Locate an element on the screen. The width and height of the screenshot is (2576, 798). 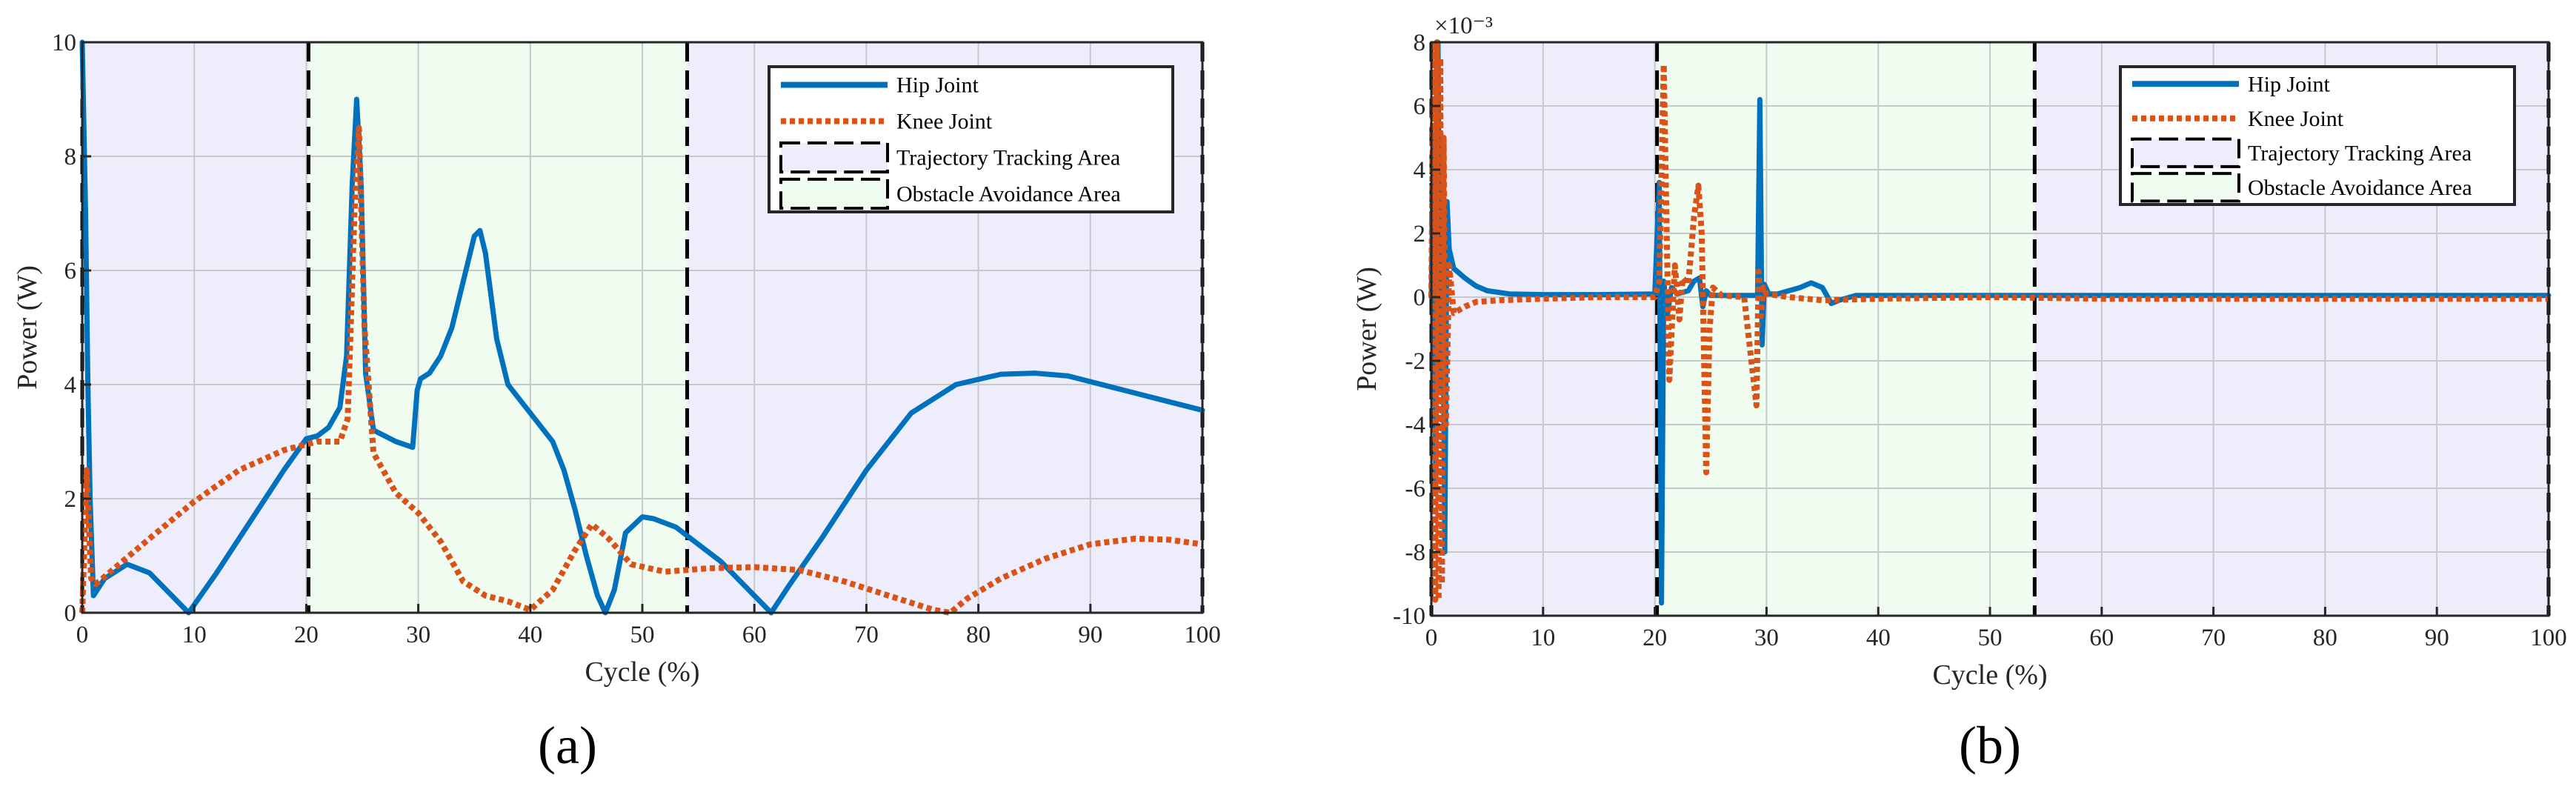
y-tick-label-0: -10 is located at coordinates (1409, 617).